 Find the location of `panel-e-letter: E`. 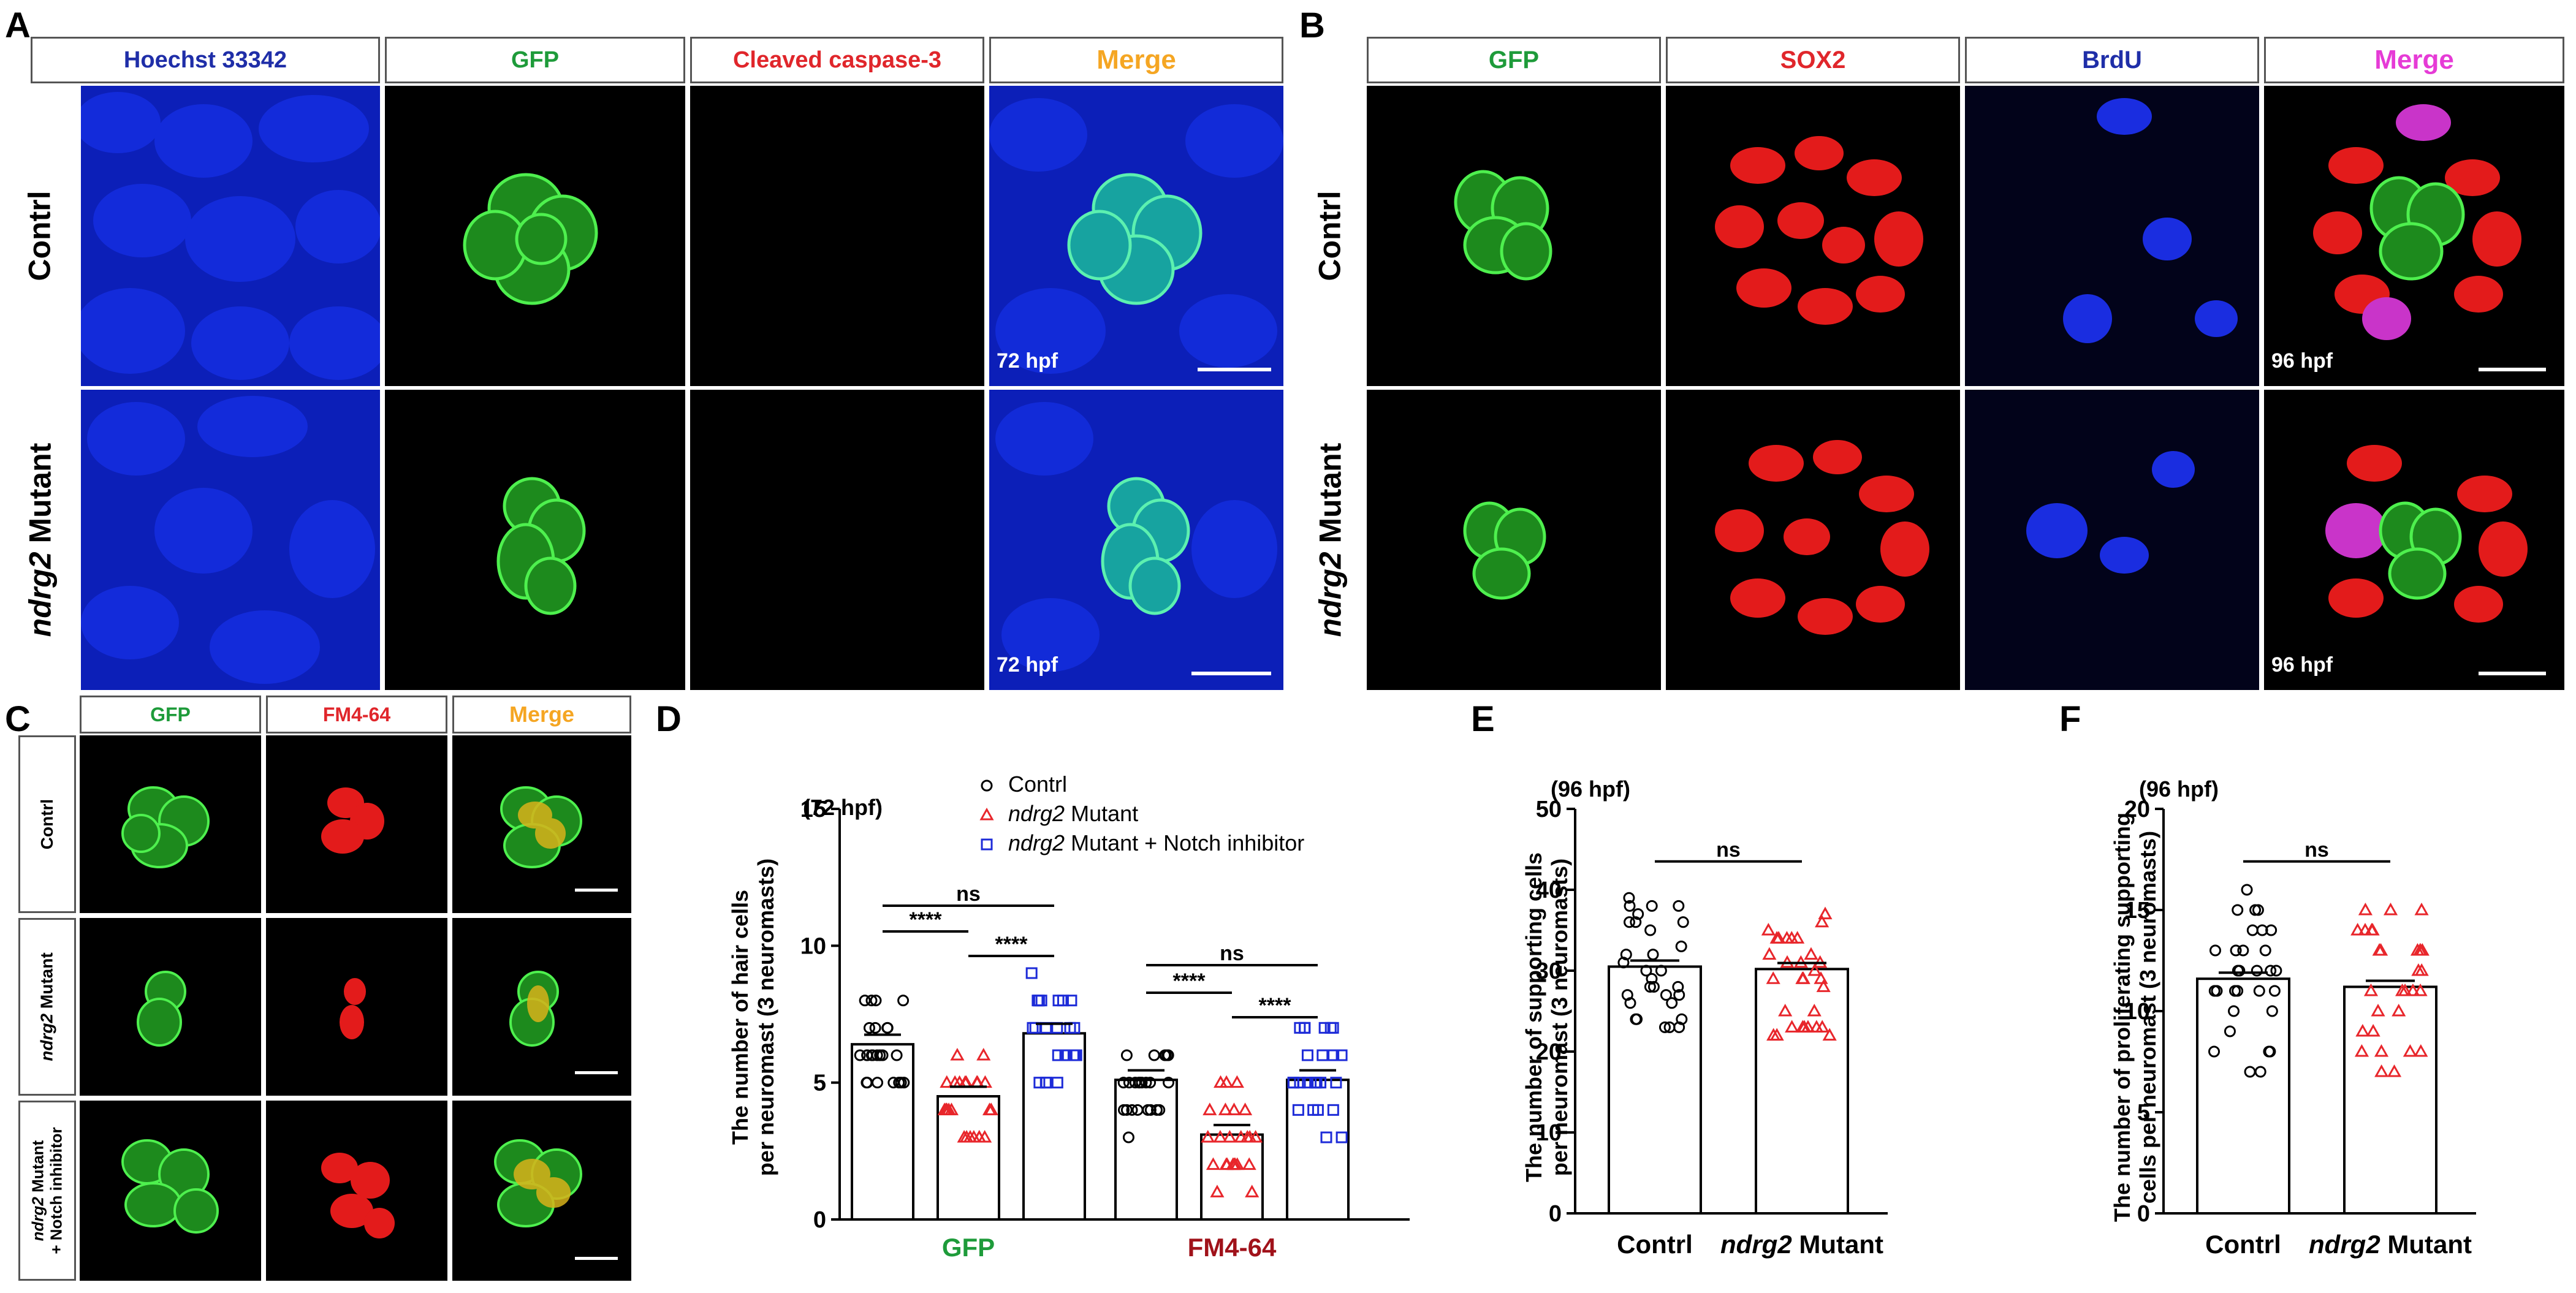

panel-e-letter: E is located at coordinates (1483, 719).